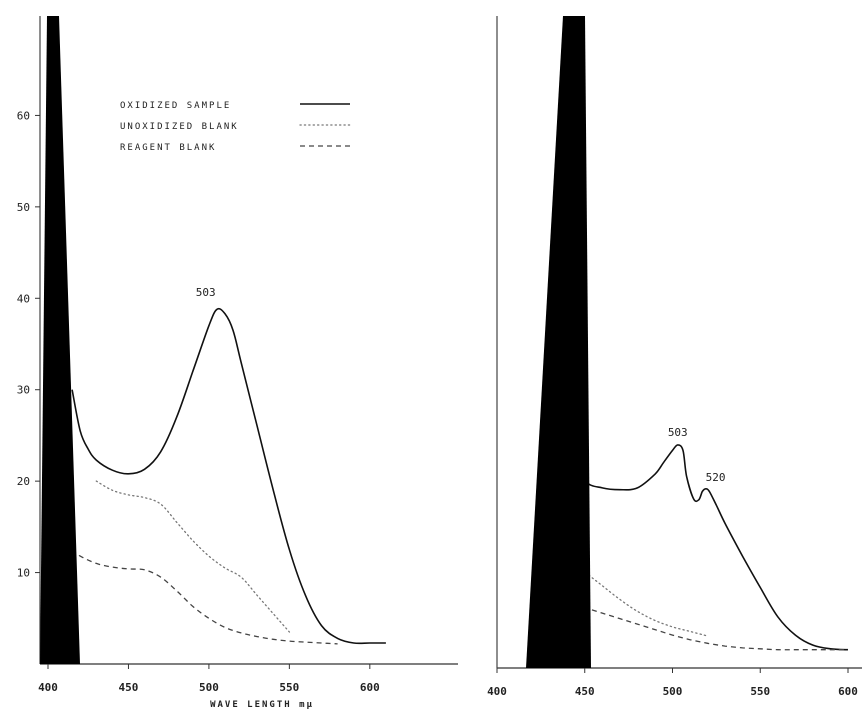  What do you see at coordinates (168, 148) in the screenshot?
I see `legend-entry-label: REAGENT BLANK` at bounding box center [168, 148].